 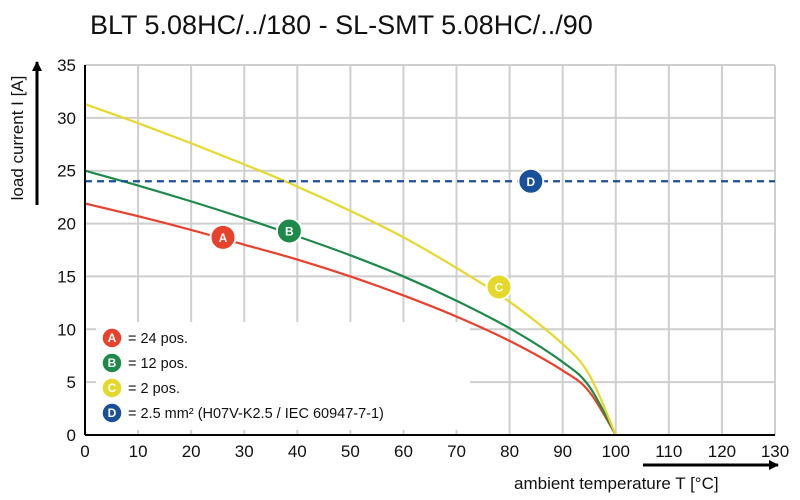 I want to click on badge-c-circle, so click(x=499, y=287).